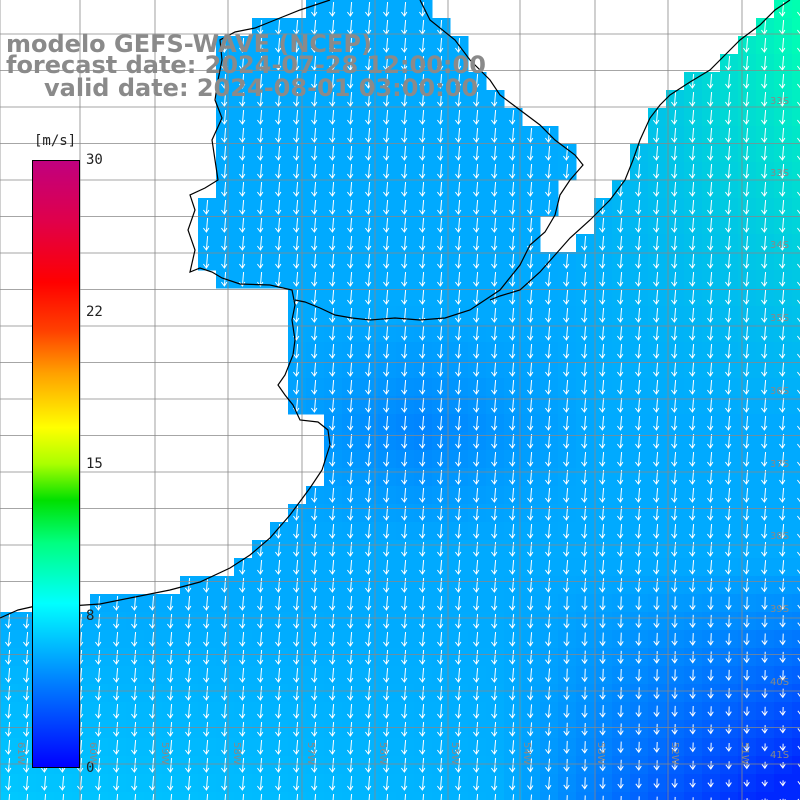  I want to click on map-title-model: modelo GEFS-WAVE (NCEP), so click(189, 44).